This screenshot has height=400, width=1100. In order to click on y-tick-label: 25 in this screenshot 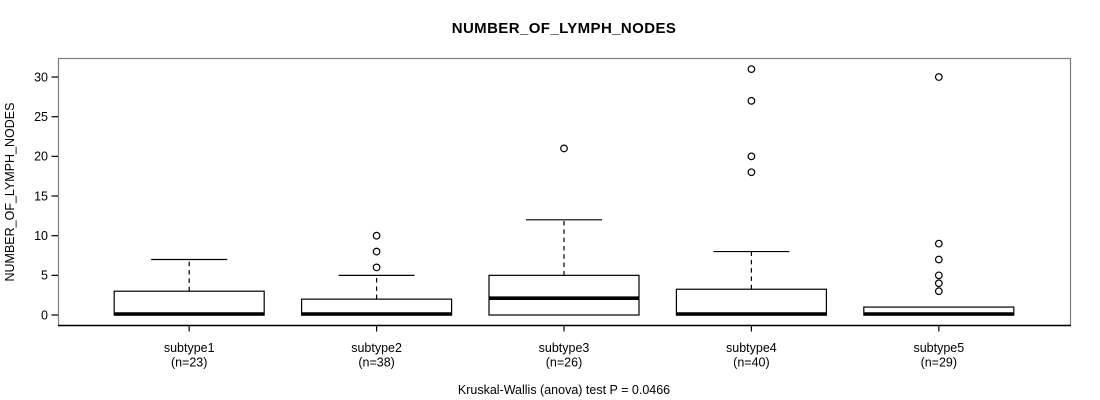, I will do `click(41, 117)`.